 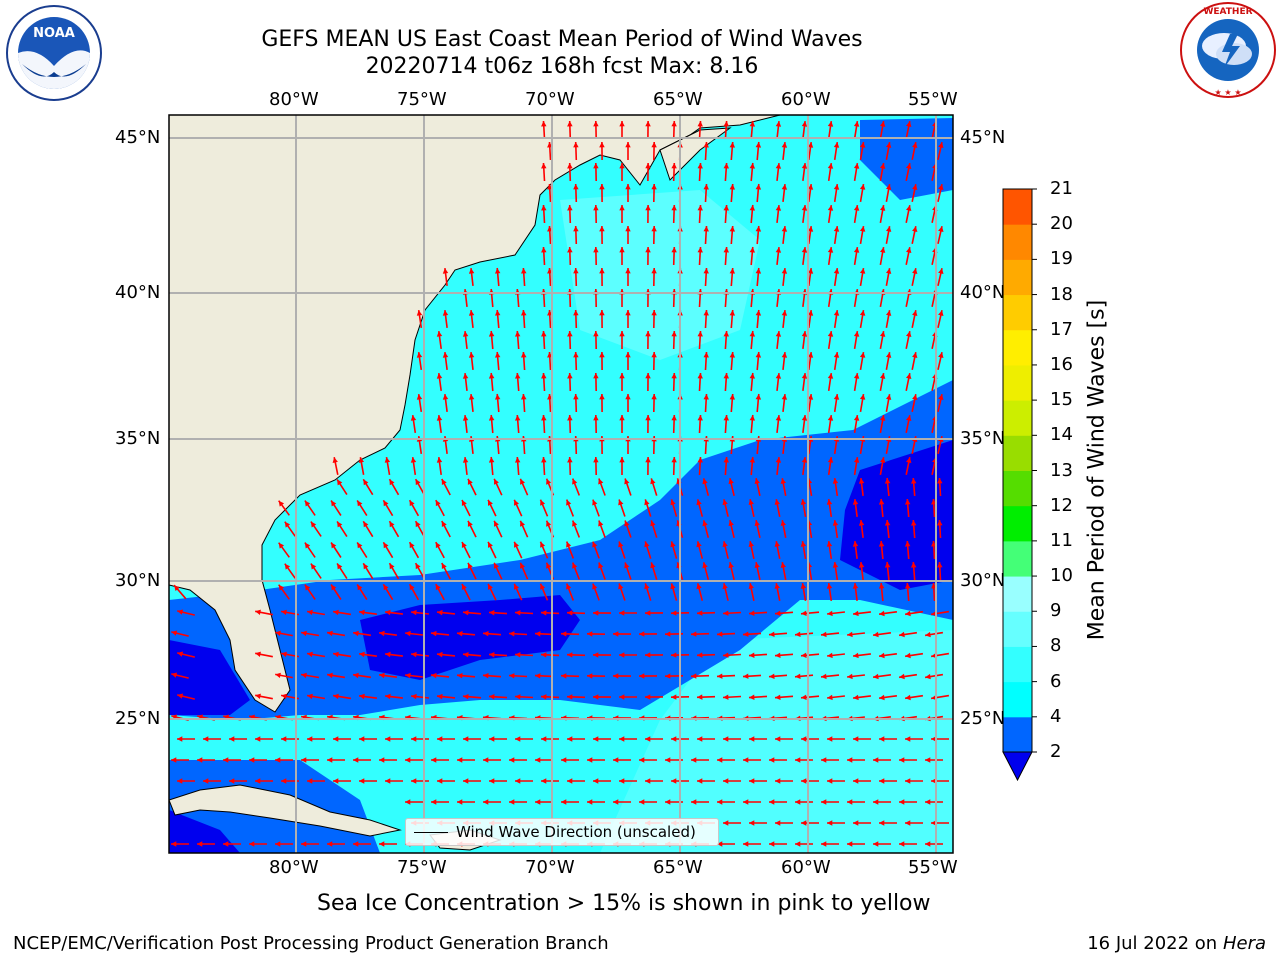 What do you see at coordinates (1244, 943) in the screenshot?
I see `footer-machine: Hera` at bounding box center [1244, 943].